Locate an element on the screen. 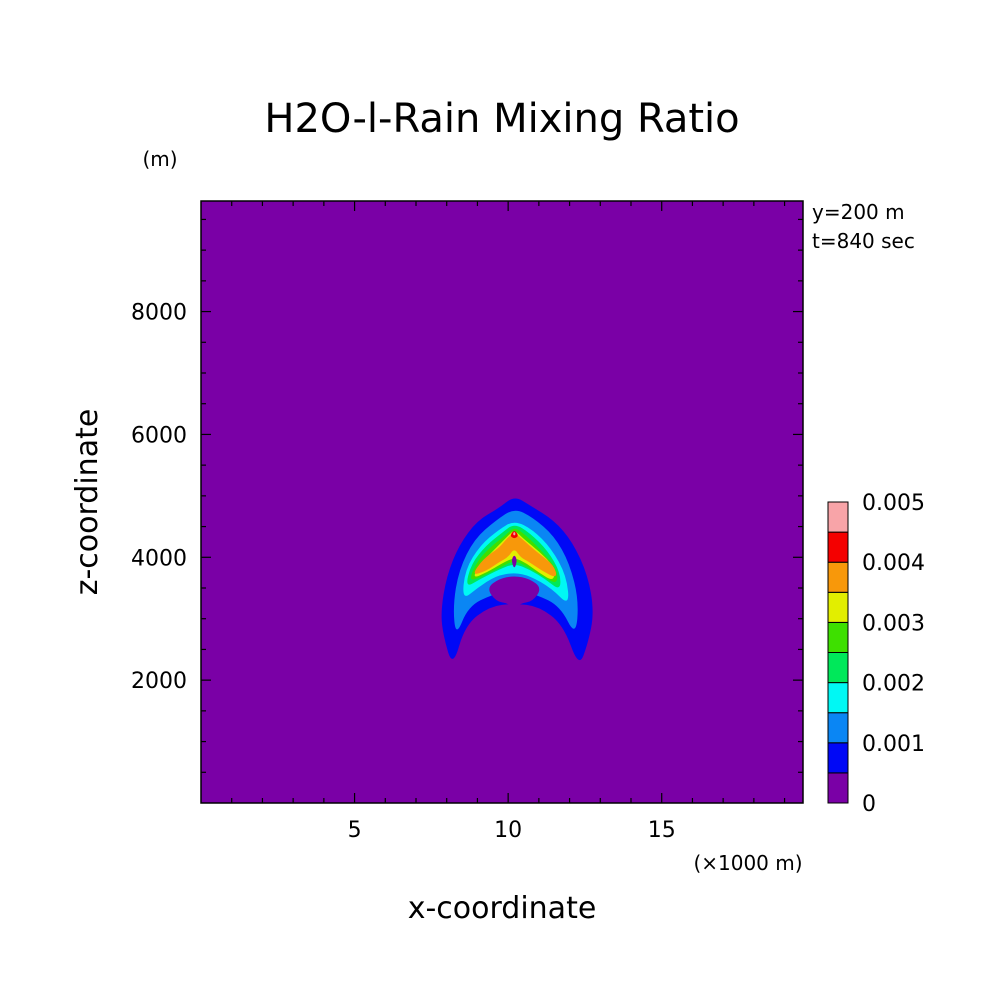 The width and height of the screenshot is (1004, 1004). x-tick-label: 10 is located at coordinates (508, 830).